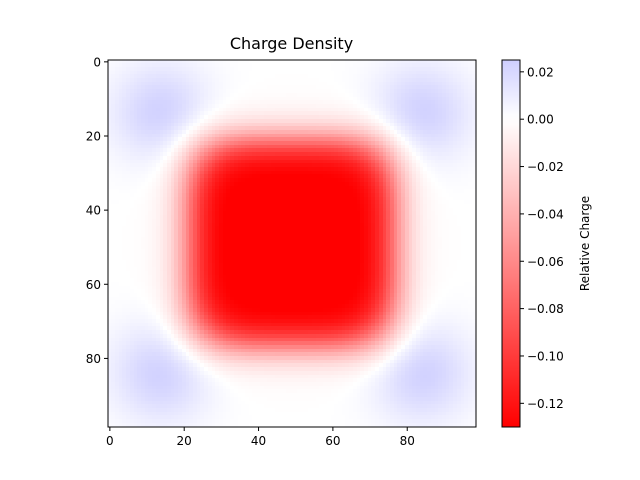  Describe the element at coordinates (545, 356) in the screenshot. I see `colorbar-tick-label: −0.10` at that location.